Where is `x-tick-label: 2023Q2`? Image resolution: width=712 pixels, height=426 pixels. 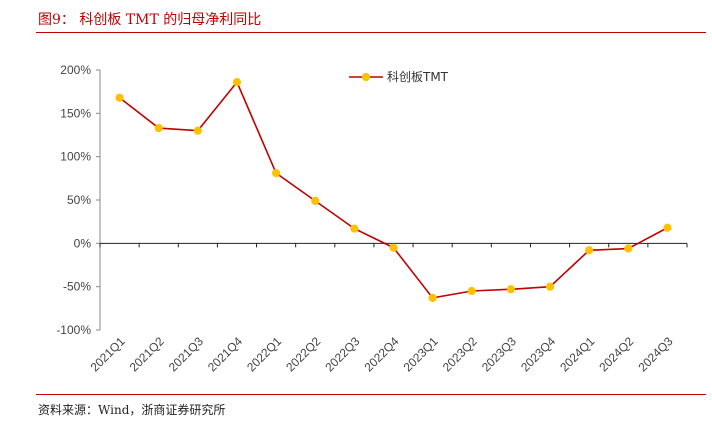
x-tick-label: 2023Q2 is located at coordinates (460, 354).